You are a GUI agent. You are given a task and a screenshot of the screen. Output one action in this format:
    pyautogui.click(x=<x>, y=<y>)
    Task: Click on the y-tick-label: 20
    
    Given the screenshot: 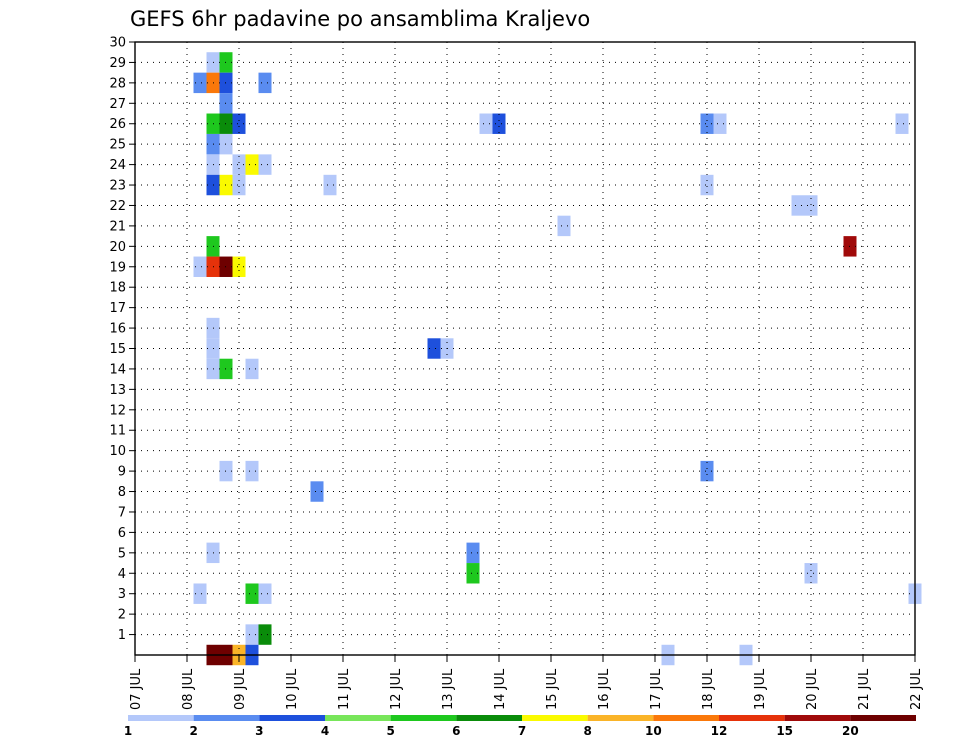 What is the action you would take?
    pyautogui.click(x=117, y=247)
    